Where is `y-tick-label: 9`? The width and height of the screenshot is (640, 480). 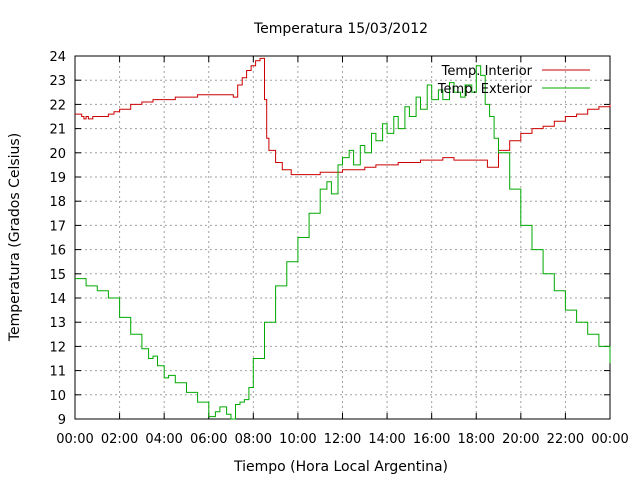
y-tick-label: 9 is located at coordinates (62, 420).